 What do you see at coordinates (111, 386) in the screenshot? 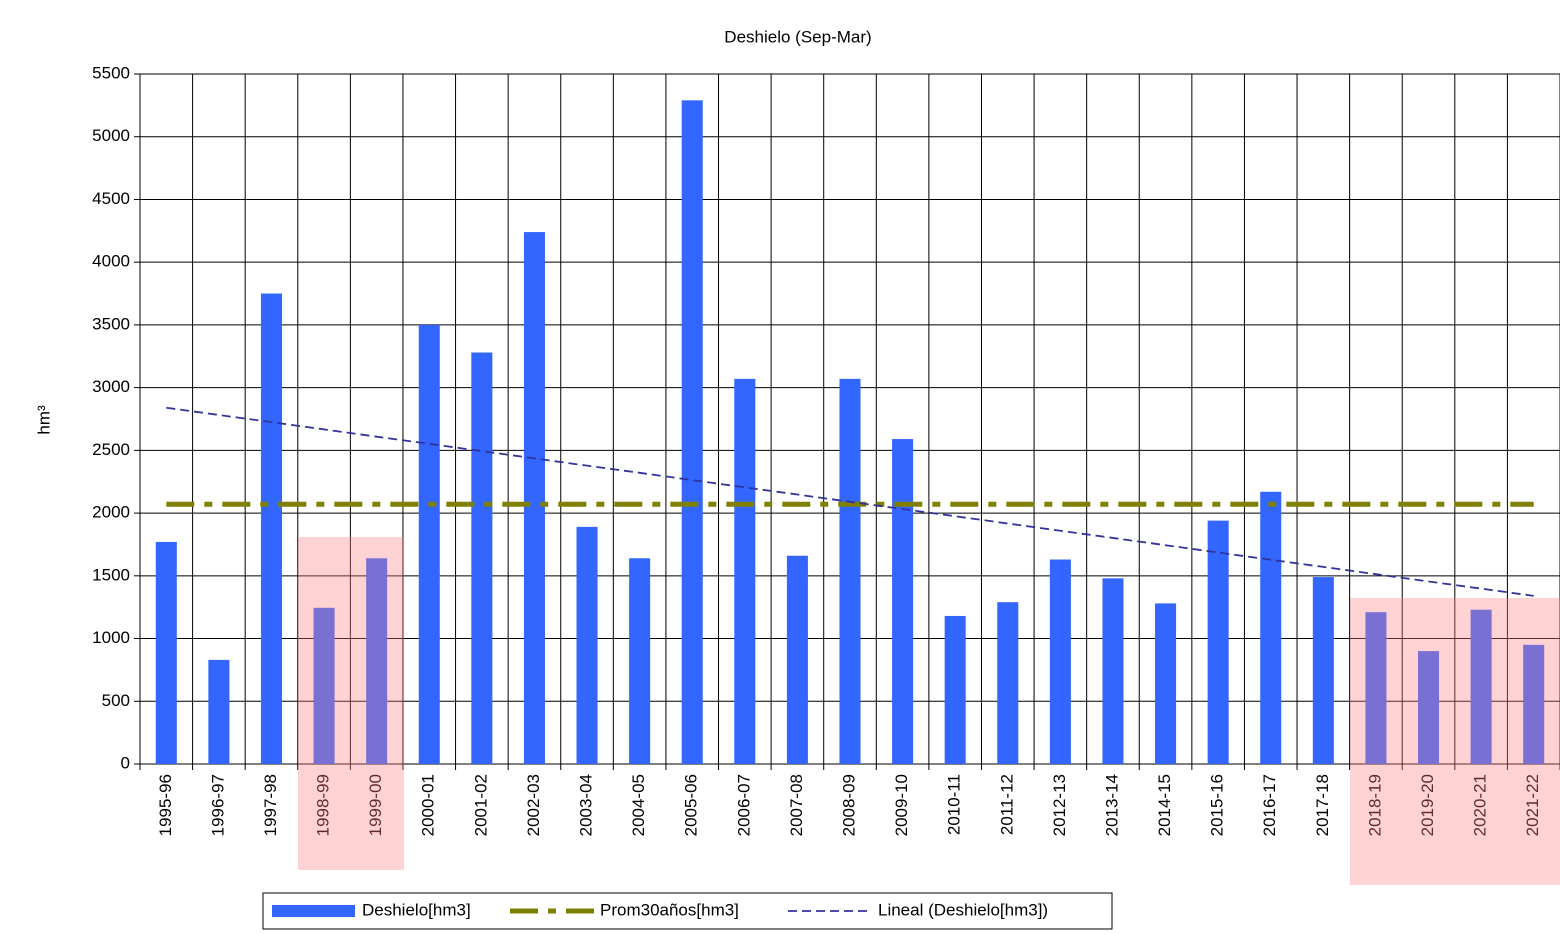
I see `y-tick-label: 3000` at bounding box center [111, 386].